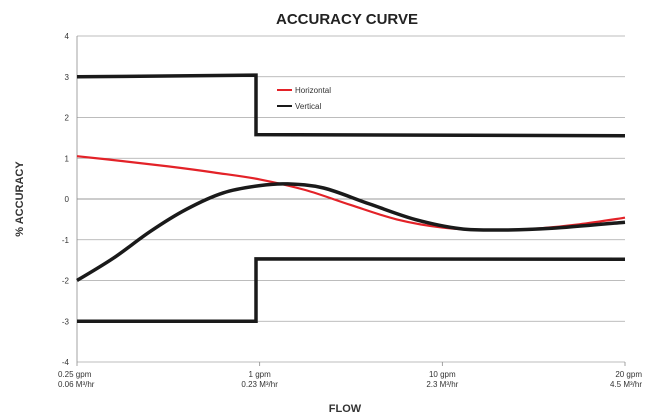  Describe the element at coordinates (345, 409) in the screenshot. I see `x-axis-label: FLOW` at that location.